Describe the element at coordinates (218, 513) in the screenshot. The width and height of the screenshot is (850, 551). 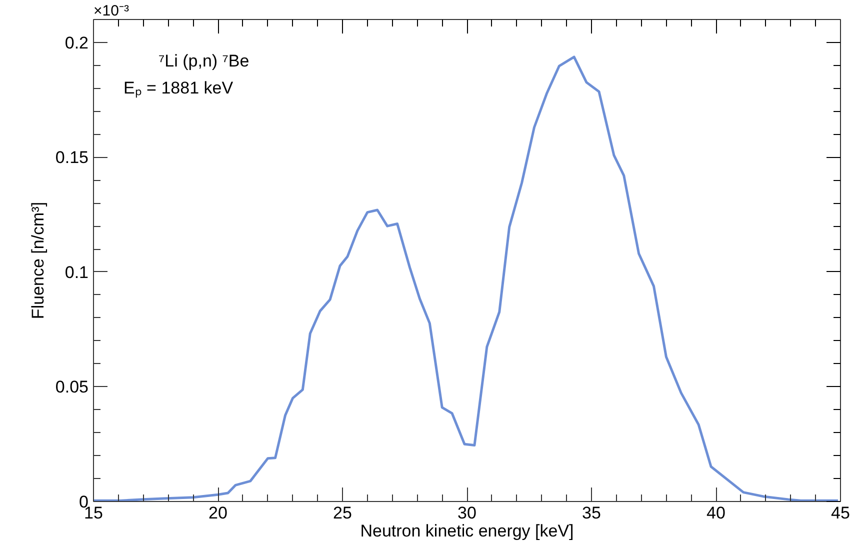
I see `x-tick-label: 20` at that location.